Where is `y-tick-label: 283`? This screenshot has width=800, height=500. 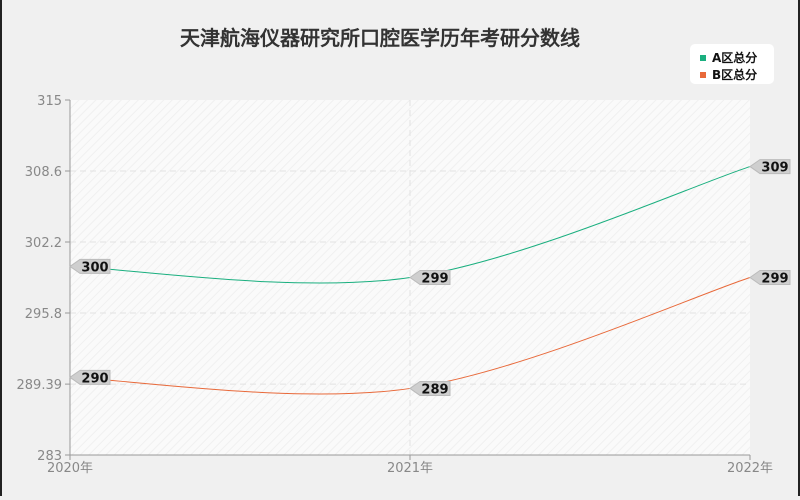 y-tick-label: 283 is located at coordinates (49, 456).